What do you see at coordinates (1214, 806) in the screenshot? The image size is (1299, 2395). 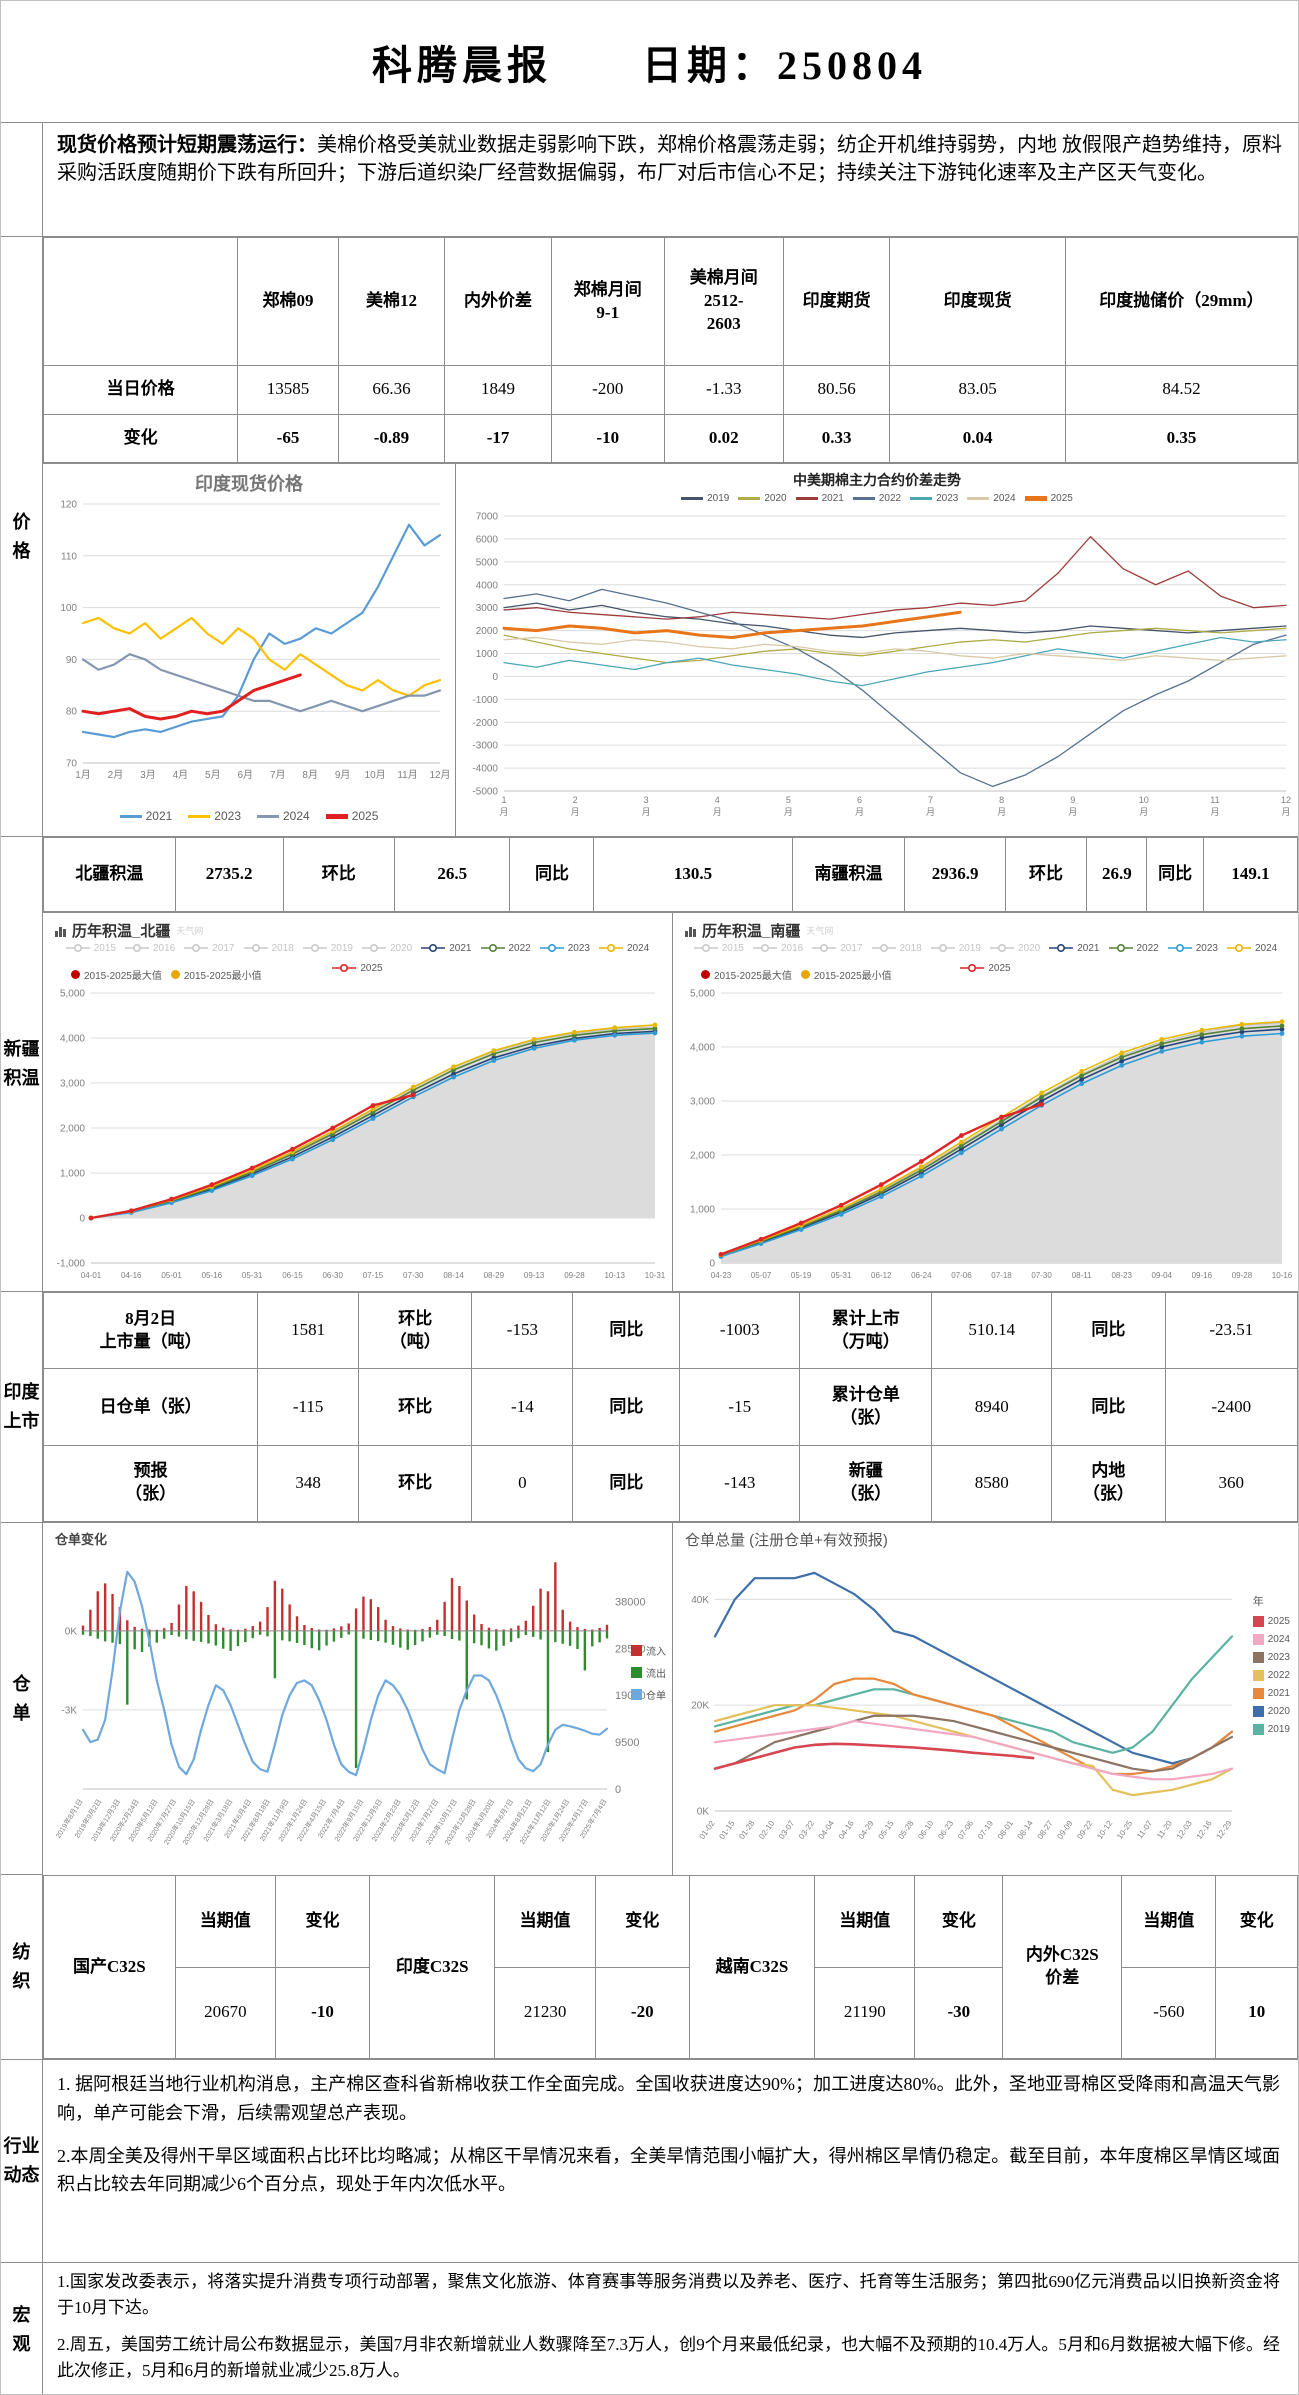 I see `svg-text: 11月` at bounding box center [1214, 806].